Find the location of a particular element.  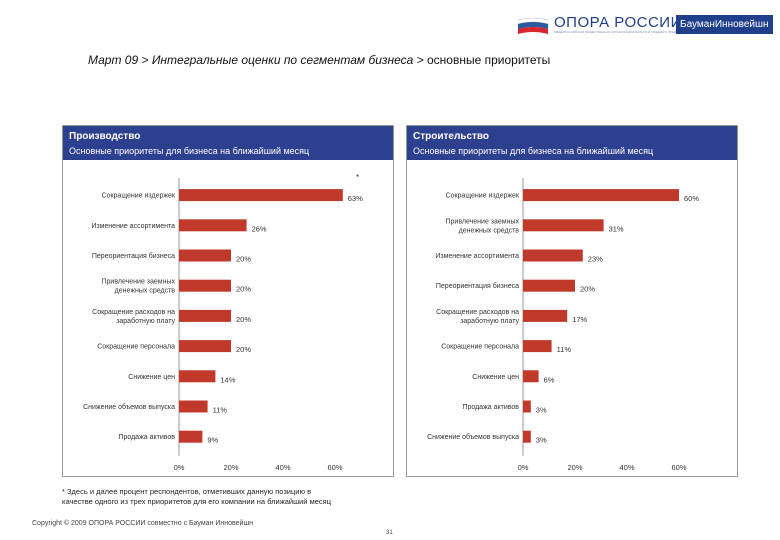

value-label: 6% is located at coordinates (549, 379).